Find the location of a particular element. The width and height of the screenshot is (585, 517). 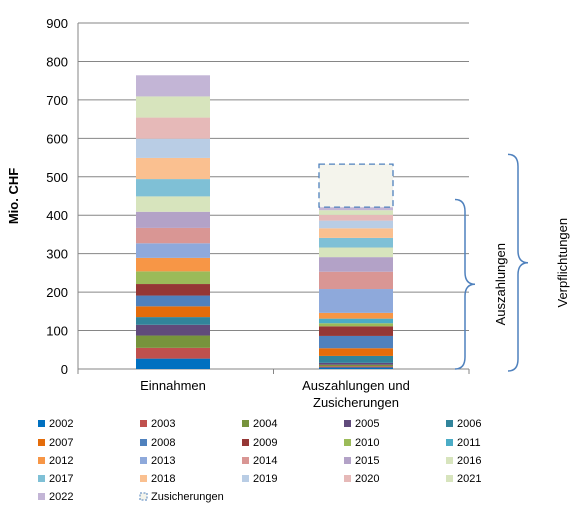

y-tick-label-700: 700 is located at coordinates (57, 100).